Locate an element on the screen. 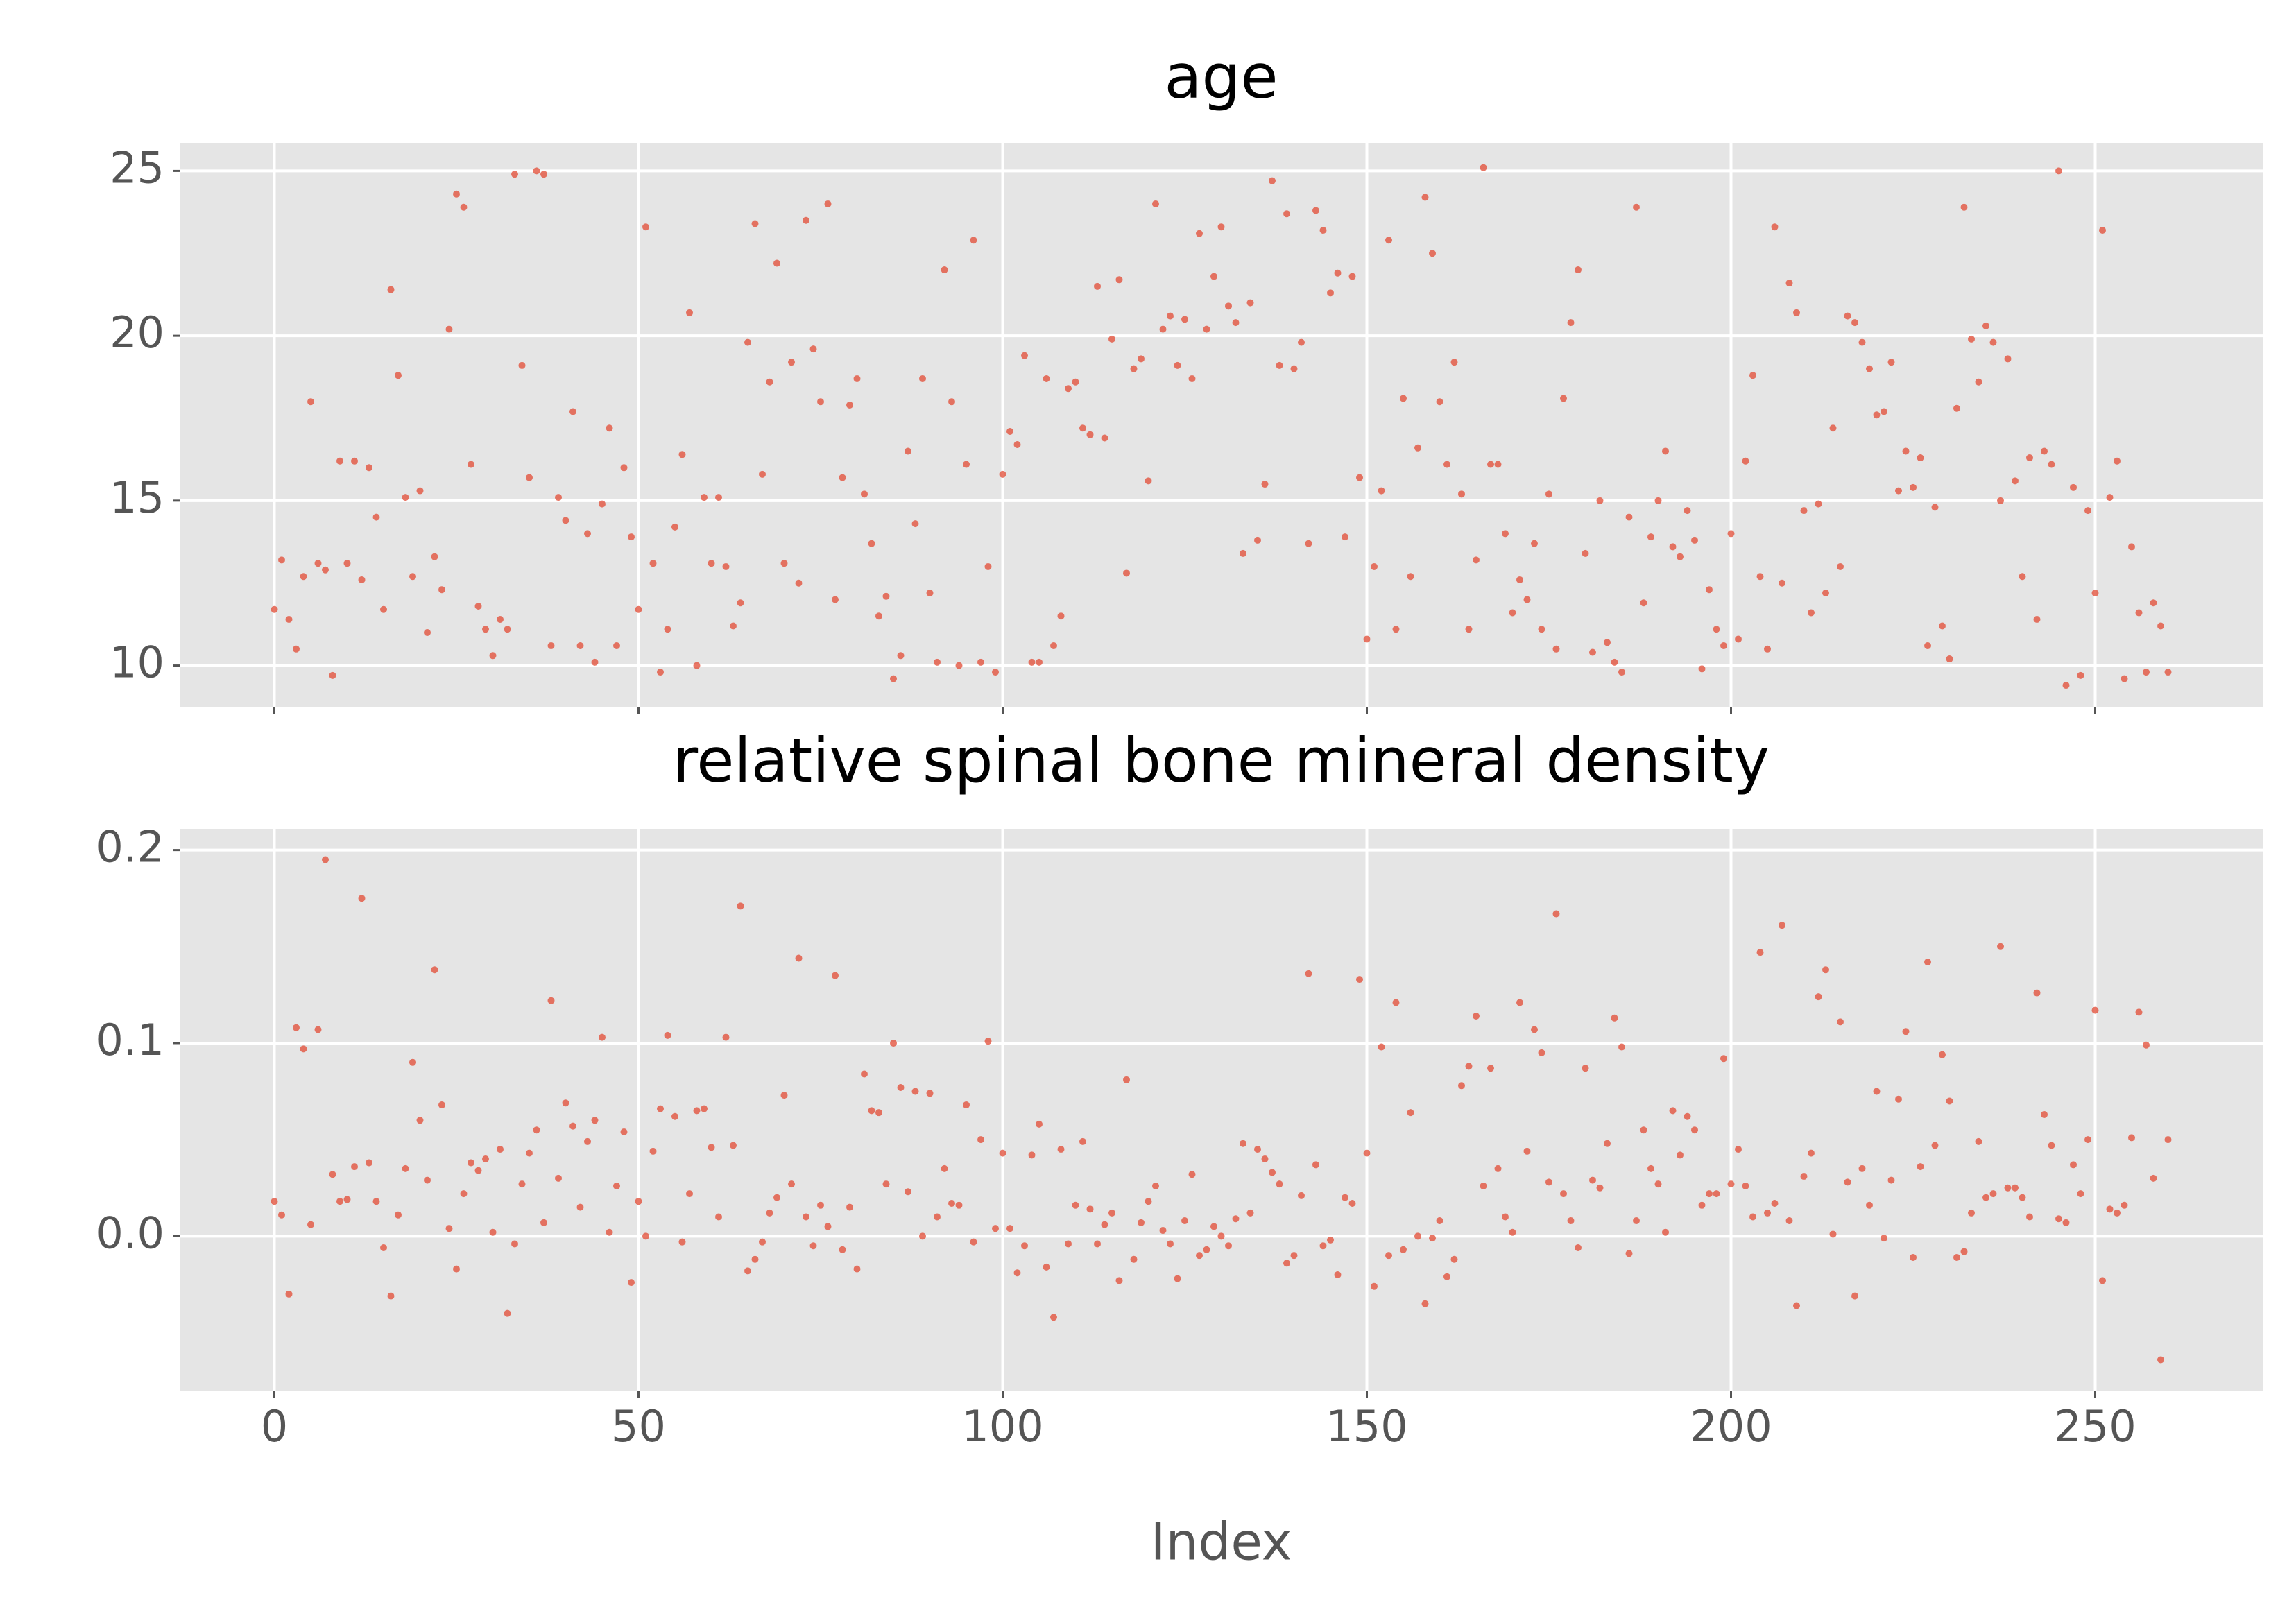 The image size is (2296, 1616). x-tick-label: 0 is located at coordinates (274, 1426).